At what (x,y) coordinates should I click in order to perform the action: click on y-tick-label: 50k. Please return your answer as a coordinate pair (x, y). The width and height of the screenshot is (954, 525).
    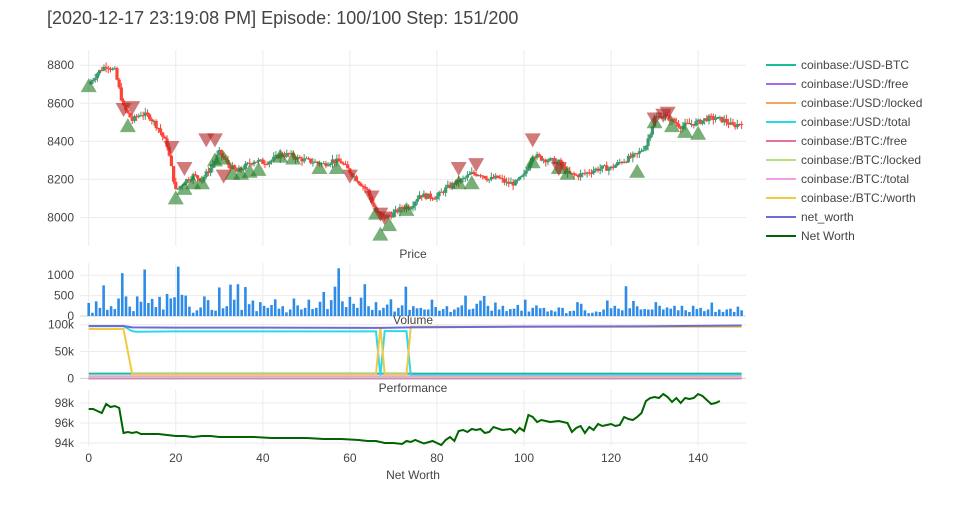
    Looking at the image, I should click on (65, 352).